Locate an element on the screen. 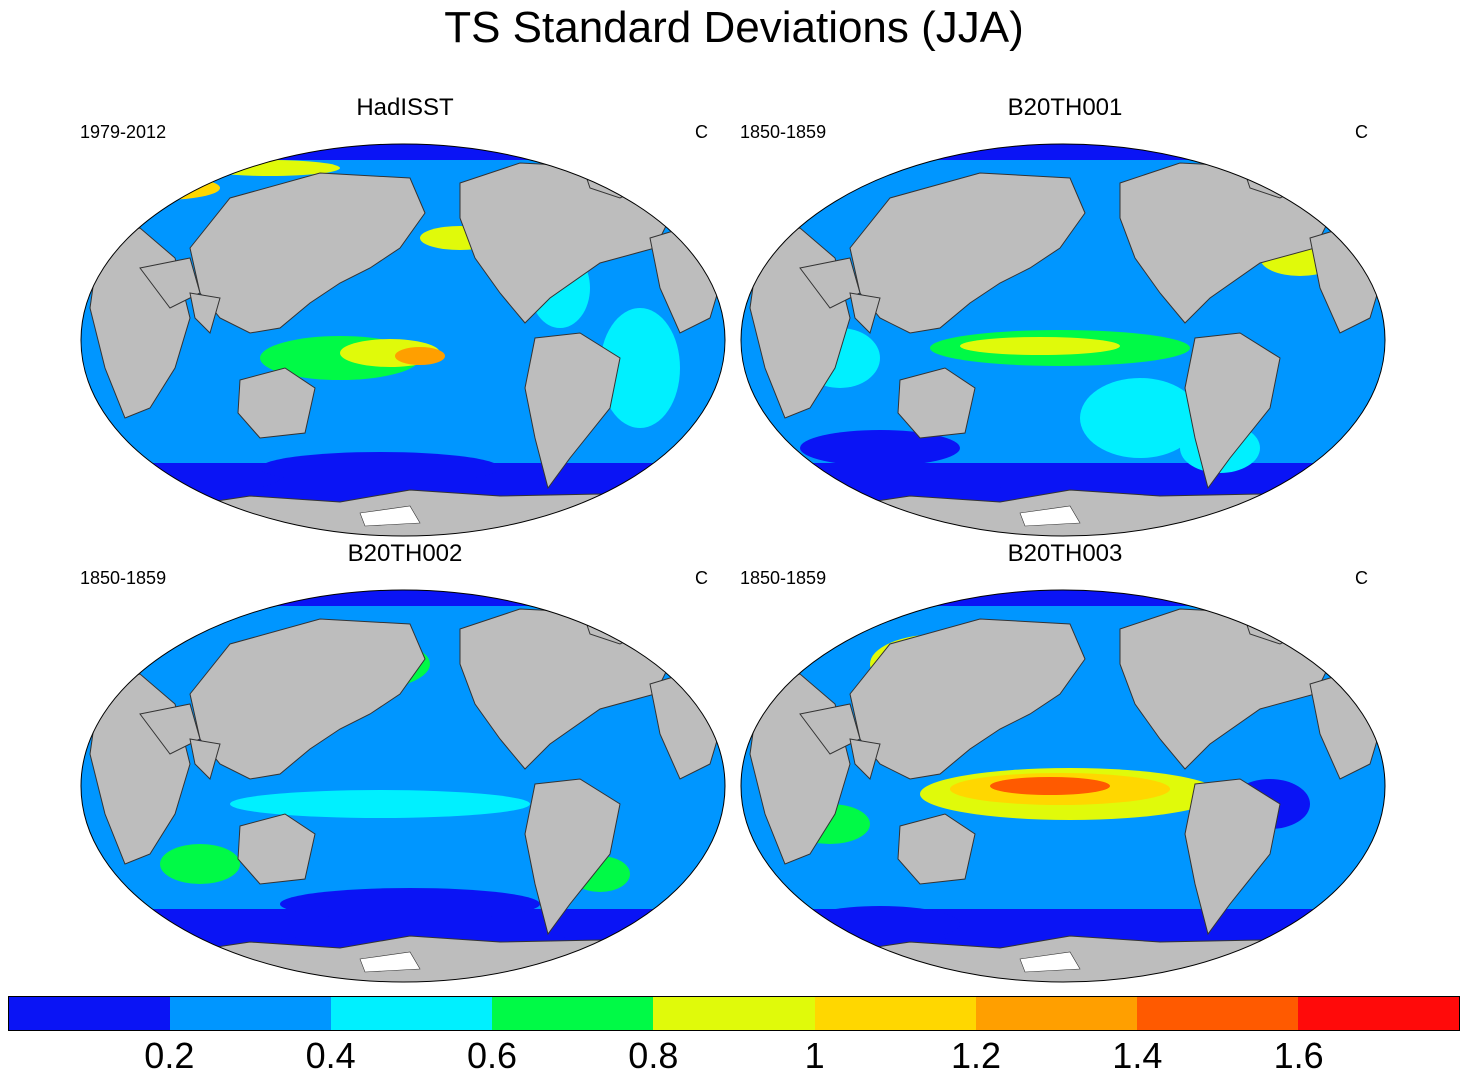  colorbar-tick-label: 1 is located at coordinates (814, 1055).